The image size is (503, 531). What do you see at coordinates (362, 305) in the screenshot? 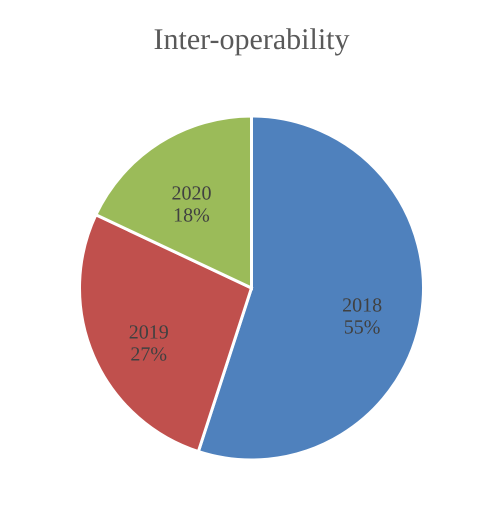
I see `slice-label: 2018` at bounding box center [362, 305].